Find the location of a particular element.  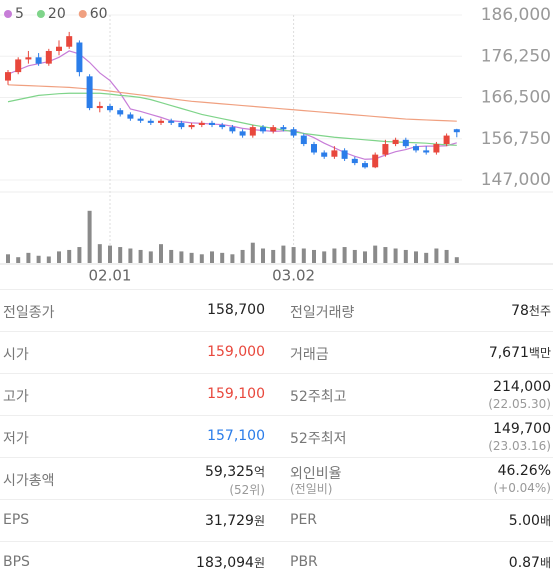

table-cell: PER 5.00배 is located at coordinates (419, 521).